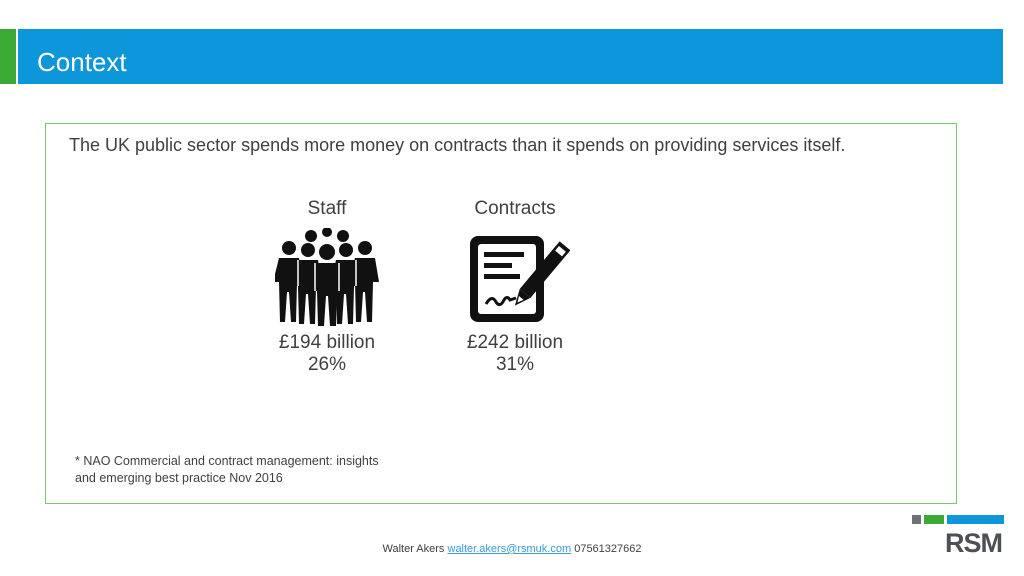 The image size is (1024, 576). I want to click on logo-bars, so click(958, 519).